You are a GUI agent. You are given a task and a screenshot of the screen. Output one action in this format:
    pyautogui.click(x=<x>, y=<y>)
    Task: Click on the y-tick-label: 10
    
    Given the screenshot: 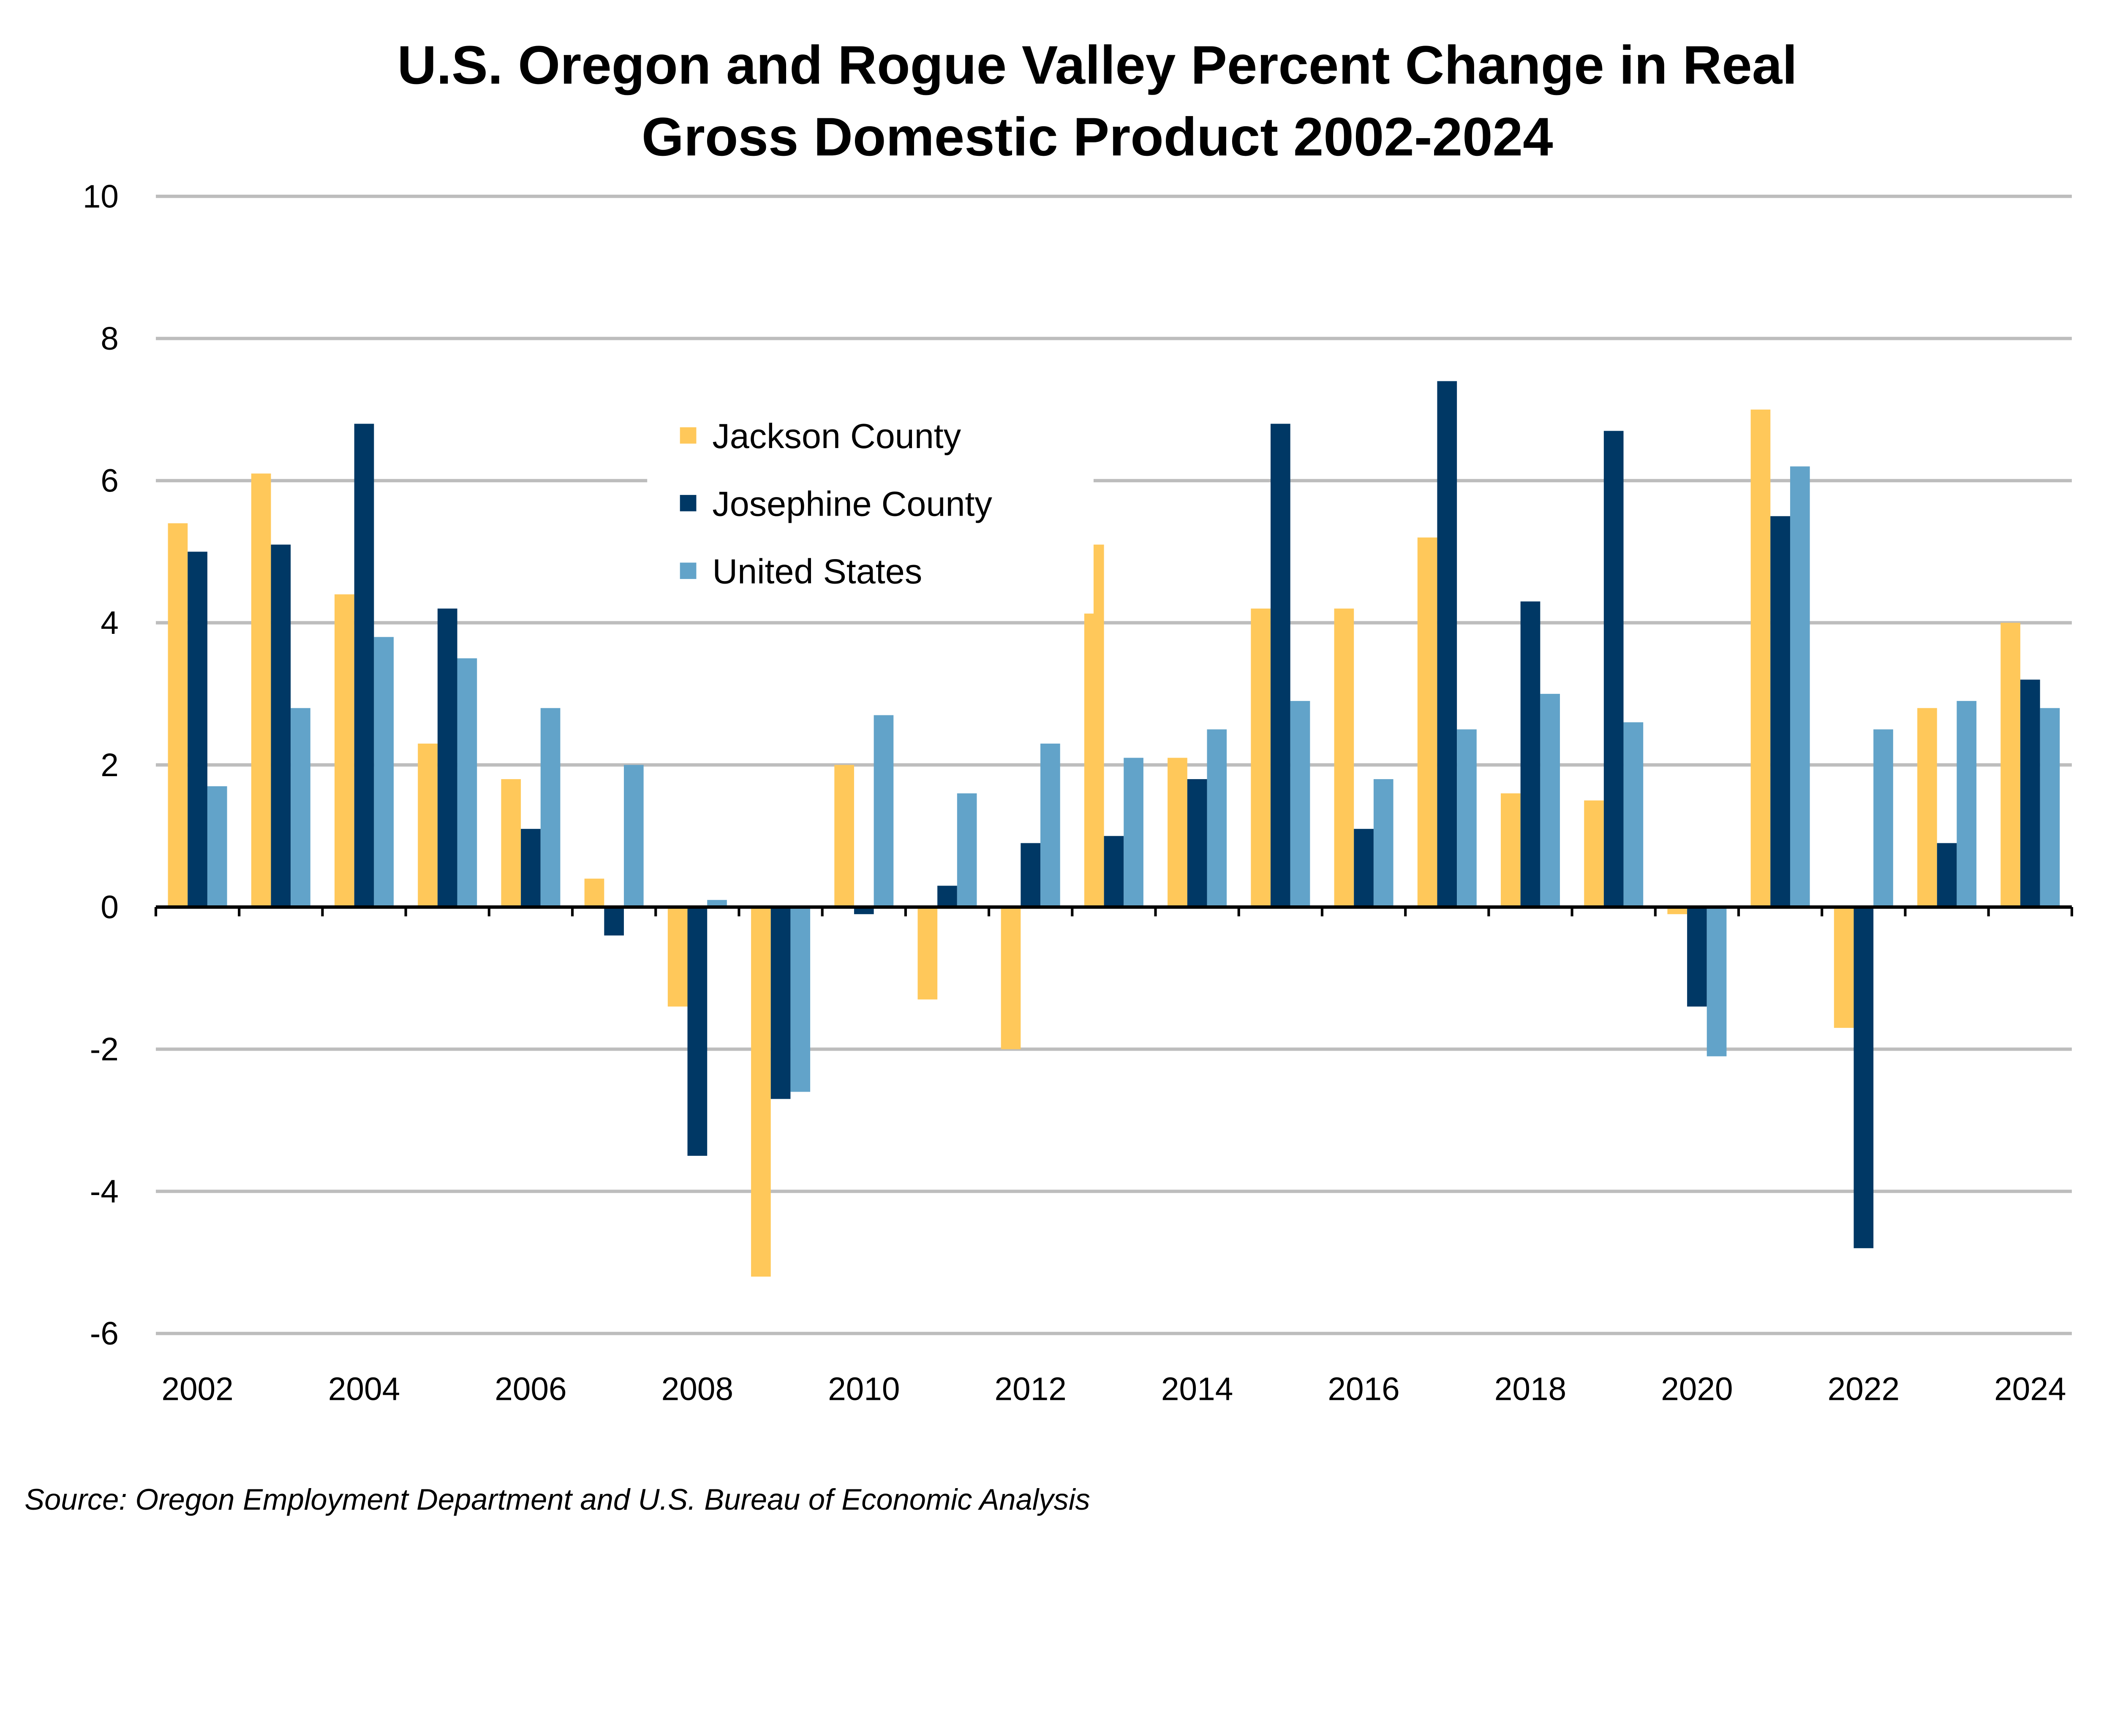 What is the action you would take?
    pyautogui.click(x=101, y=197)
    